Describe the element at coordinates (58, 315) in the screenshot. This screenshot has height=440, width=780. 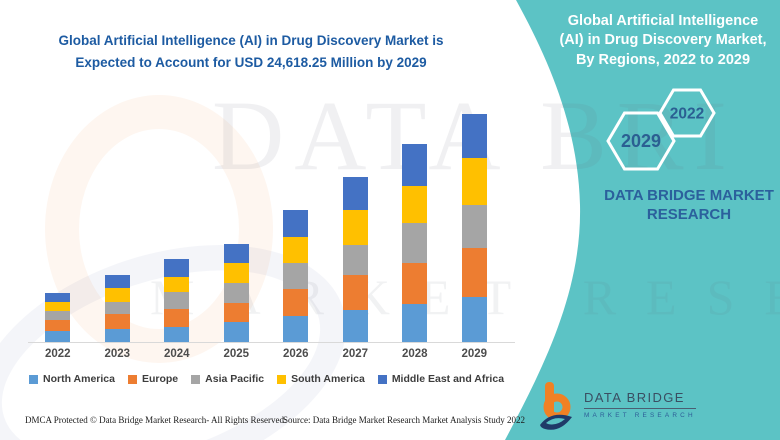
I see `bar-segment-2022-asia-pacific` at that location.